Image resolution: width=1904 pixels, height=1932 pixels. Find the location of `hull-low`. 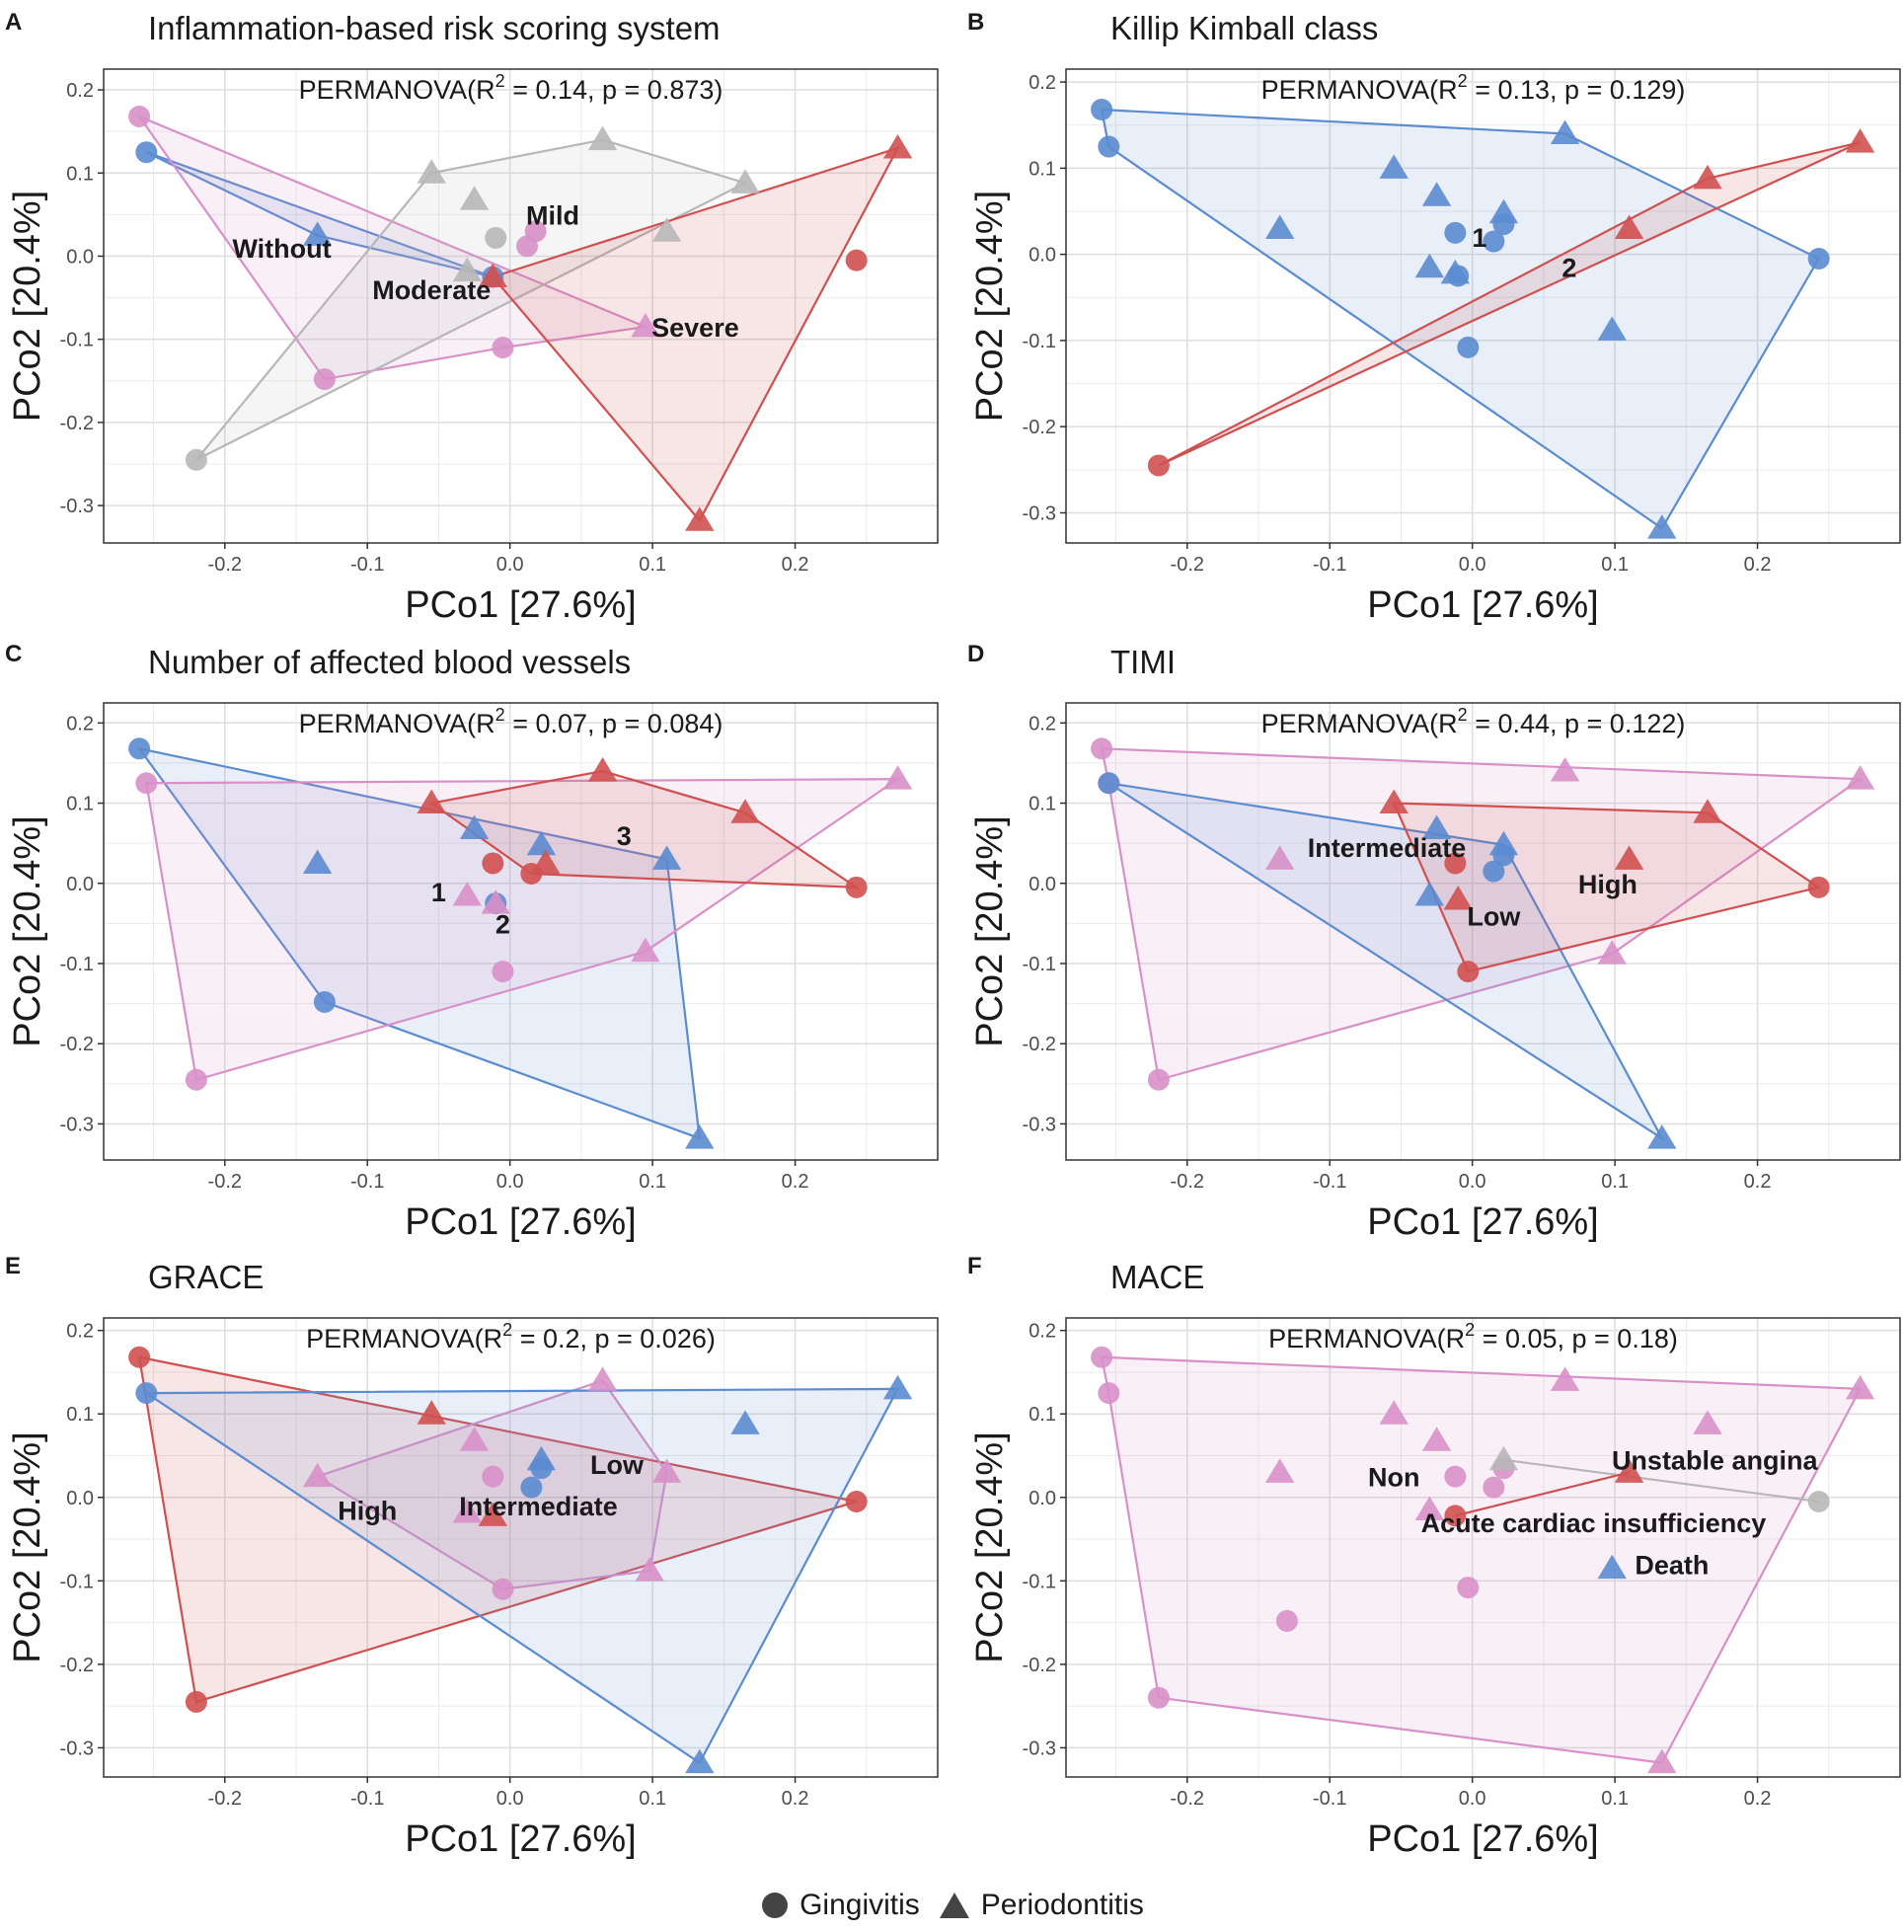

hull-low is located at coordinates (521, 1576).